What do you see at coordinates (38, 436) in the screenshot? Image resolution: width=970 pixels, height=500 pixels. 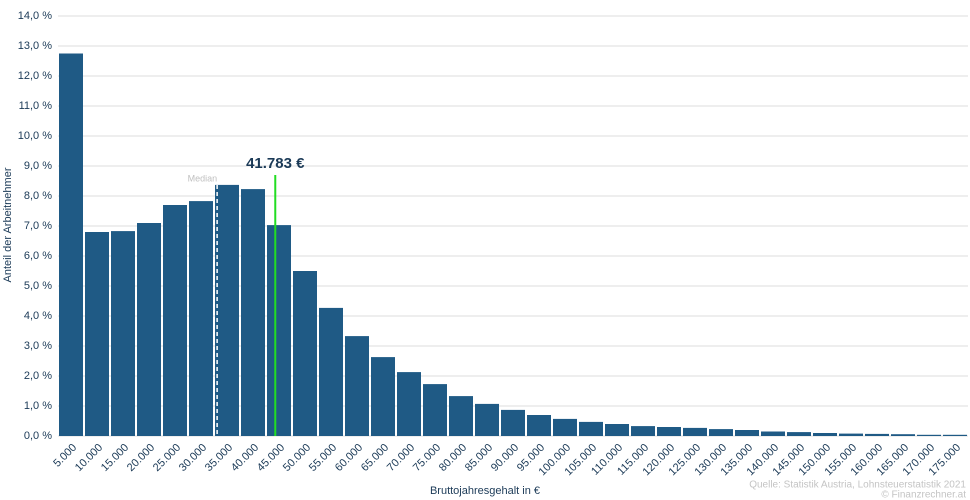 I see `y-tick-label: 0,0 %` at bounding box center [38, 436].